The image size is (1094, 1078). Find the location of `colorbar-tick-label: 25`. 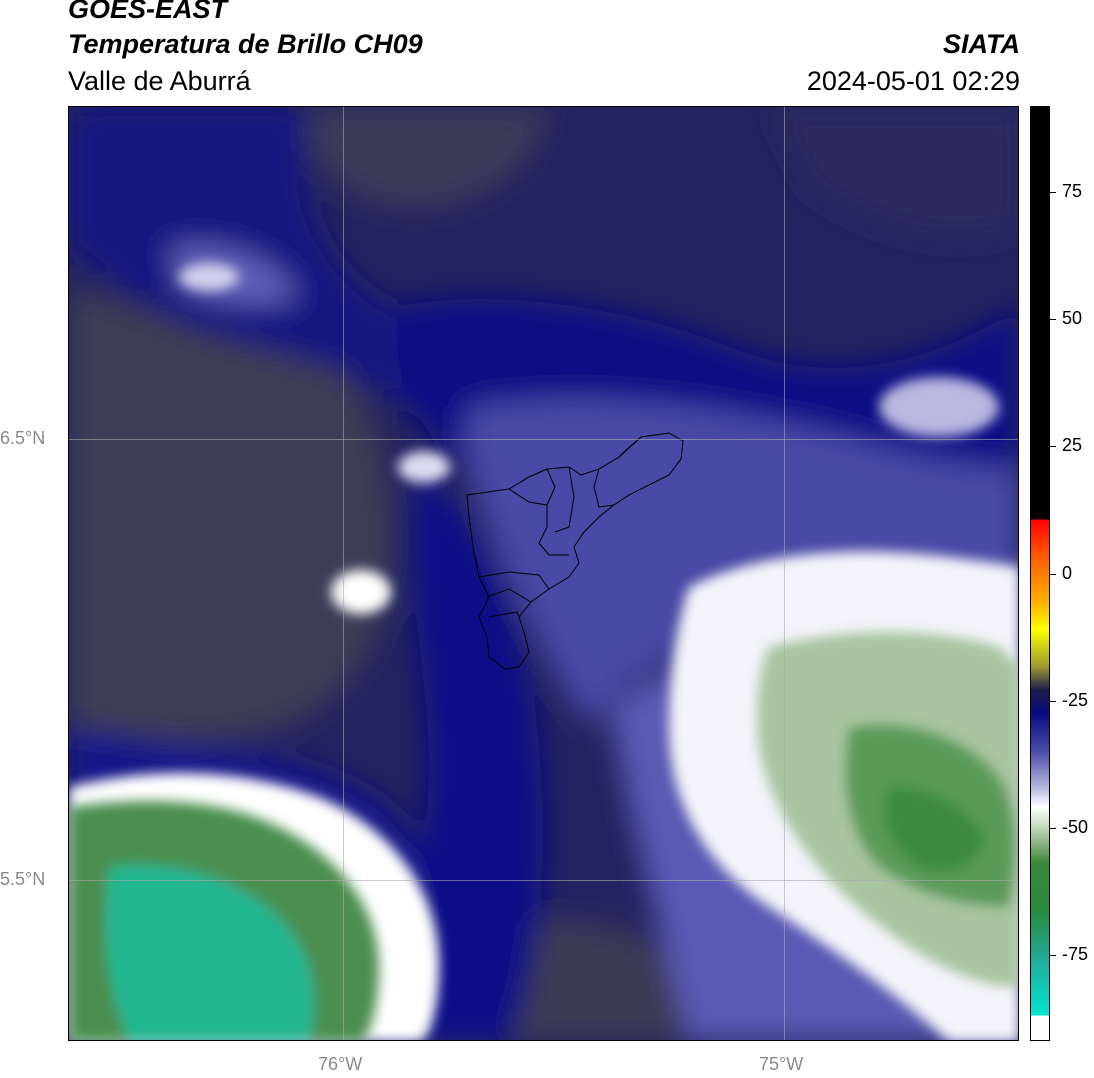

colorbar-tick-label: 25 is located at coordinates (1072, 445).